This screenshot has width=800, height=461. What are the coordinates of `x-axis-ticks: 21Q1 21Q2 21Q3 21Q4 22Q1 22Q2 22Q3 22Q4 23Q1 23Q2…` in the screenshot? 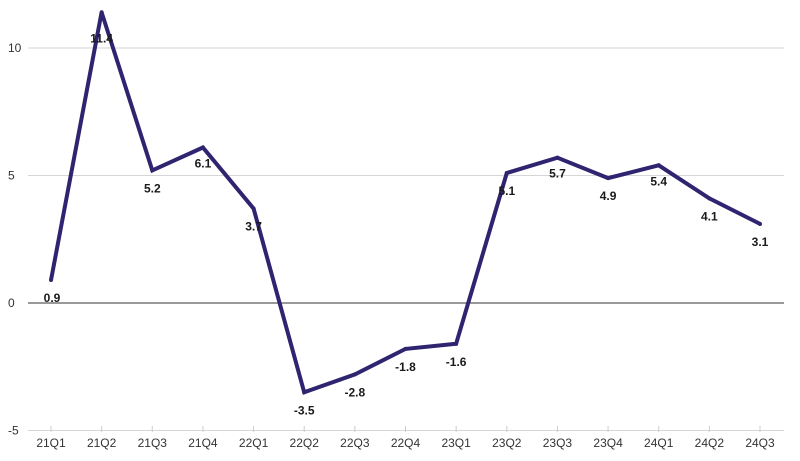 It's located at (405, 438).